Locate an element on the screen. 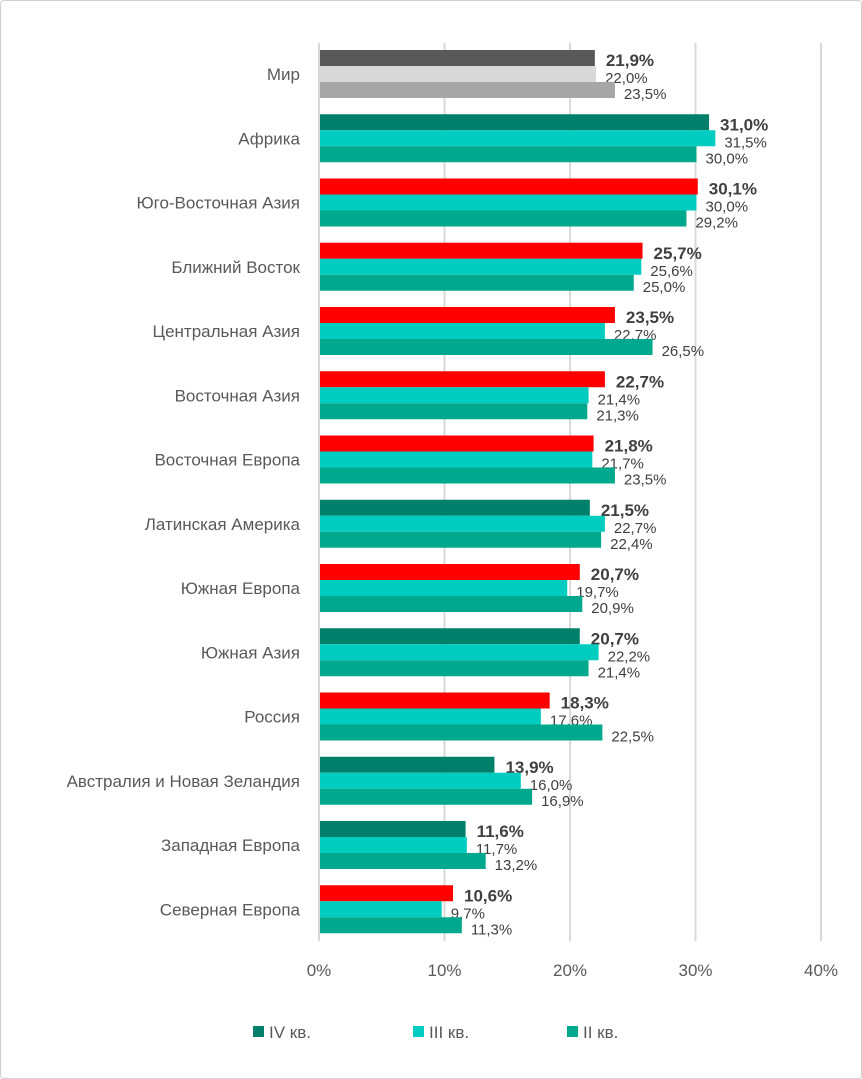 This screenshot has width=862, height=1079. data-label: 11,3% is located at coordinates (491, 929).